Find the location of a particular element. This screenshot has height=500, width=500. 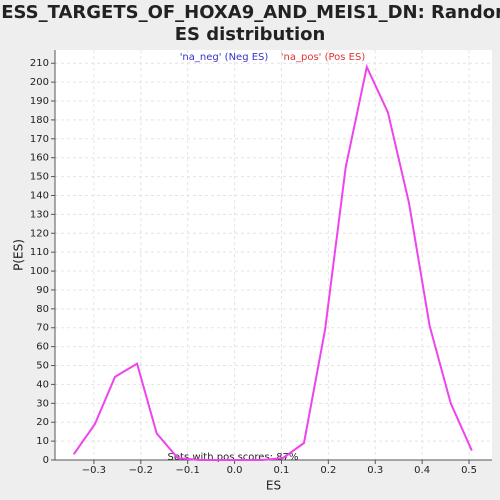

x-tick-label: 0.4 is located at coordinates (422, 470).